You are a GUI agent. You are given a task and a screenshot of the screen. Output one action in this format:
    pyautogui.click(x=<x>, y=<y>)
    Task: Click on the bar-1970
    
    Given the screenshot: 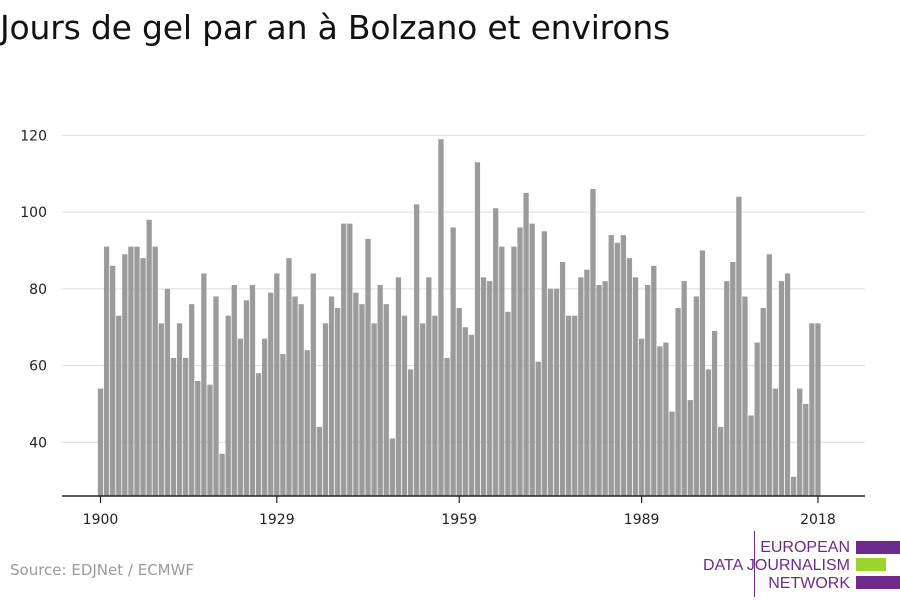 What is the action you would take?
    pyautogui.click(x=526, y=344)
    